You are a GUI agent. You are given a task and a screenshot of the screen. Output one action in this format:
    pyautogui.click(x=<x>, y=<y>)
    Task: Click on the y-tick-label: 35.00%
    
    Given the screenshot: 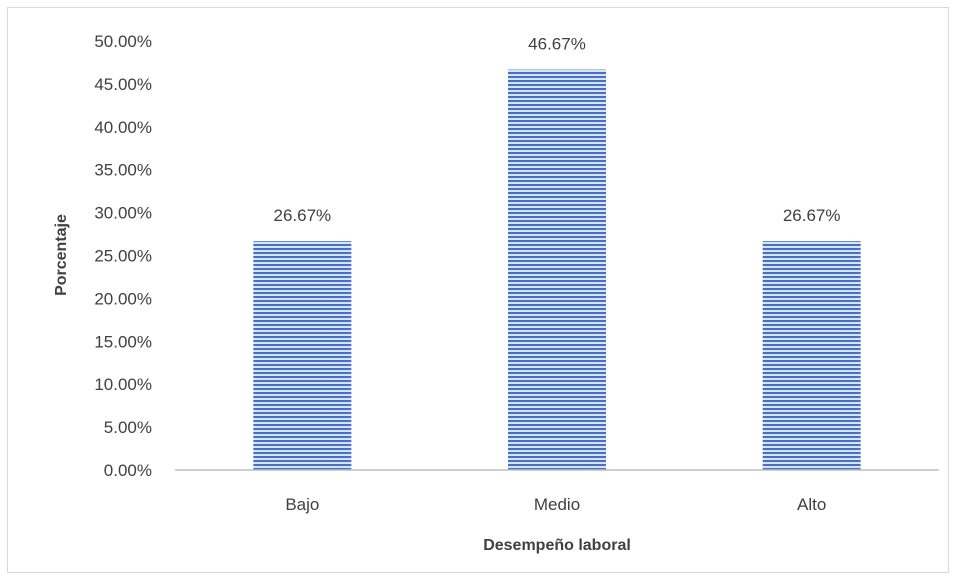 What is the action you would take?
    pyautogui.click(x=123, y=170)
    